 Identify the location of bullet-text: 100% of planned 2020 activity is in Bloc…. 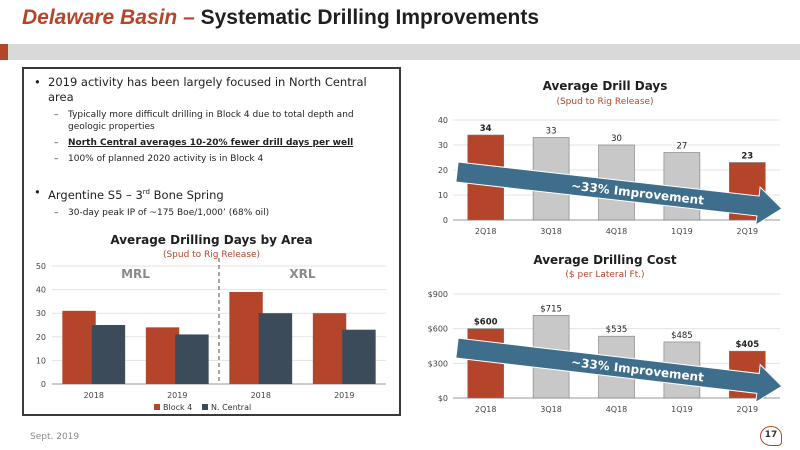
(166, 159).